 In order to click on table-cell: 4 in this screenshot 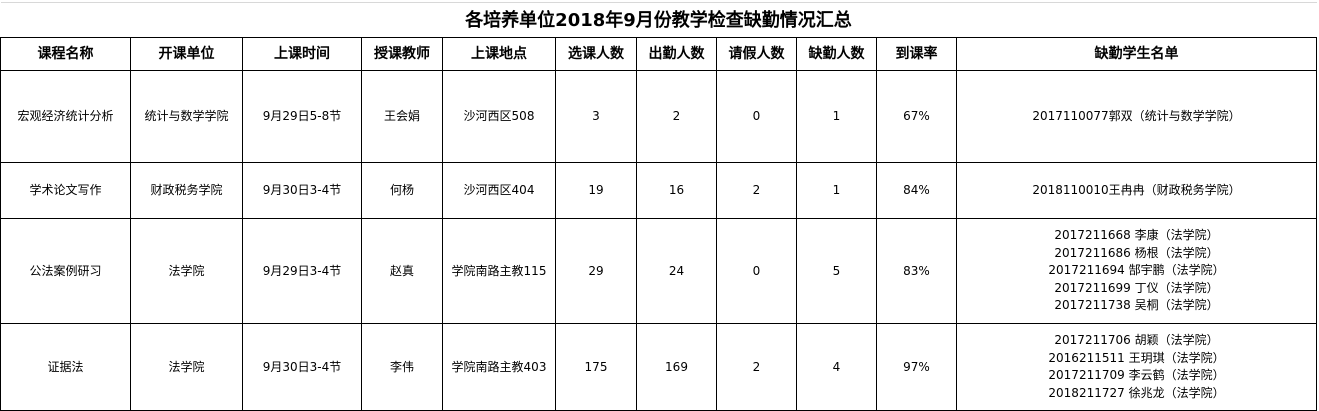, I will do `click(836, 367)`.